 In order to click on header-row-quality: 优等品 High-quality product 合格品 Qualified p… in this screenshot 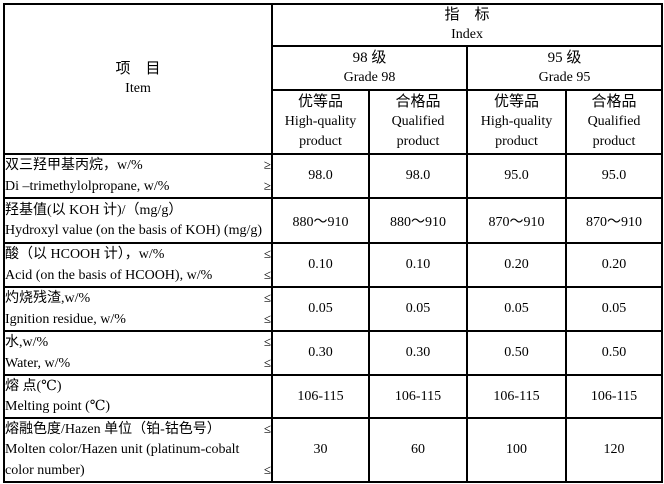, I will do `click(334, 122)`.